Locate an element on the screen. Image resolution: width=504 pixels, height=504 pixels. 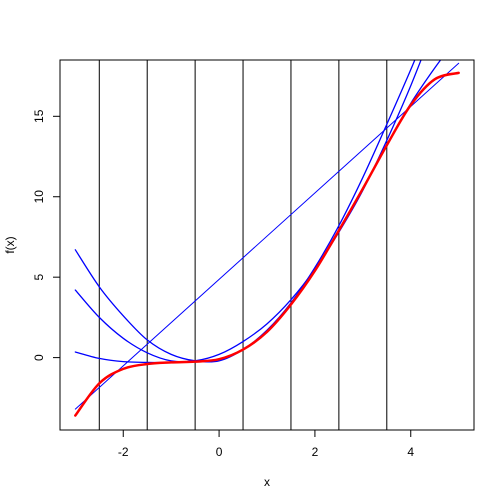
x-tick-label: 0 is located at coordinates (219, 452).